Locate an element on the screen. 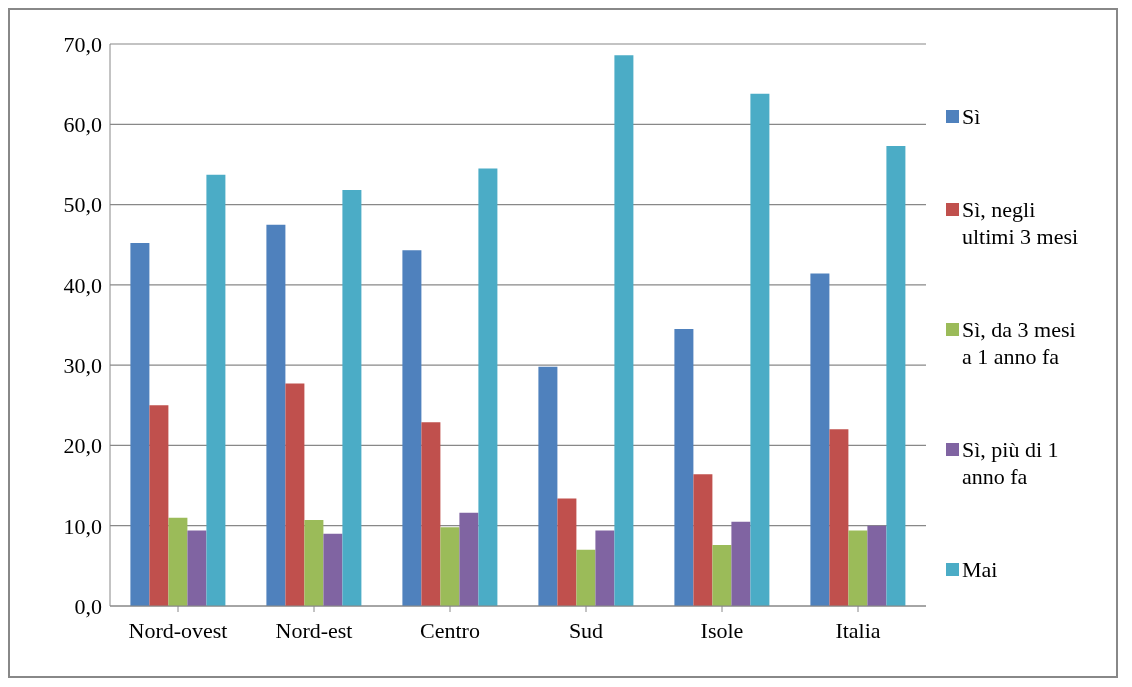  legend-label: Sì, da 3 mesi a 1 anno fa is located at coordinates (1019, 343).